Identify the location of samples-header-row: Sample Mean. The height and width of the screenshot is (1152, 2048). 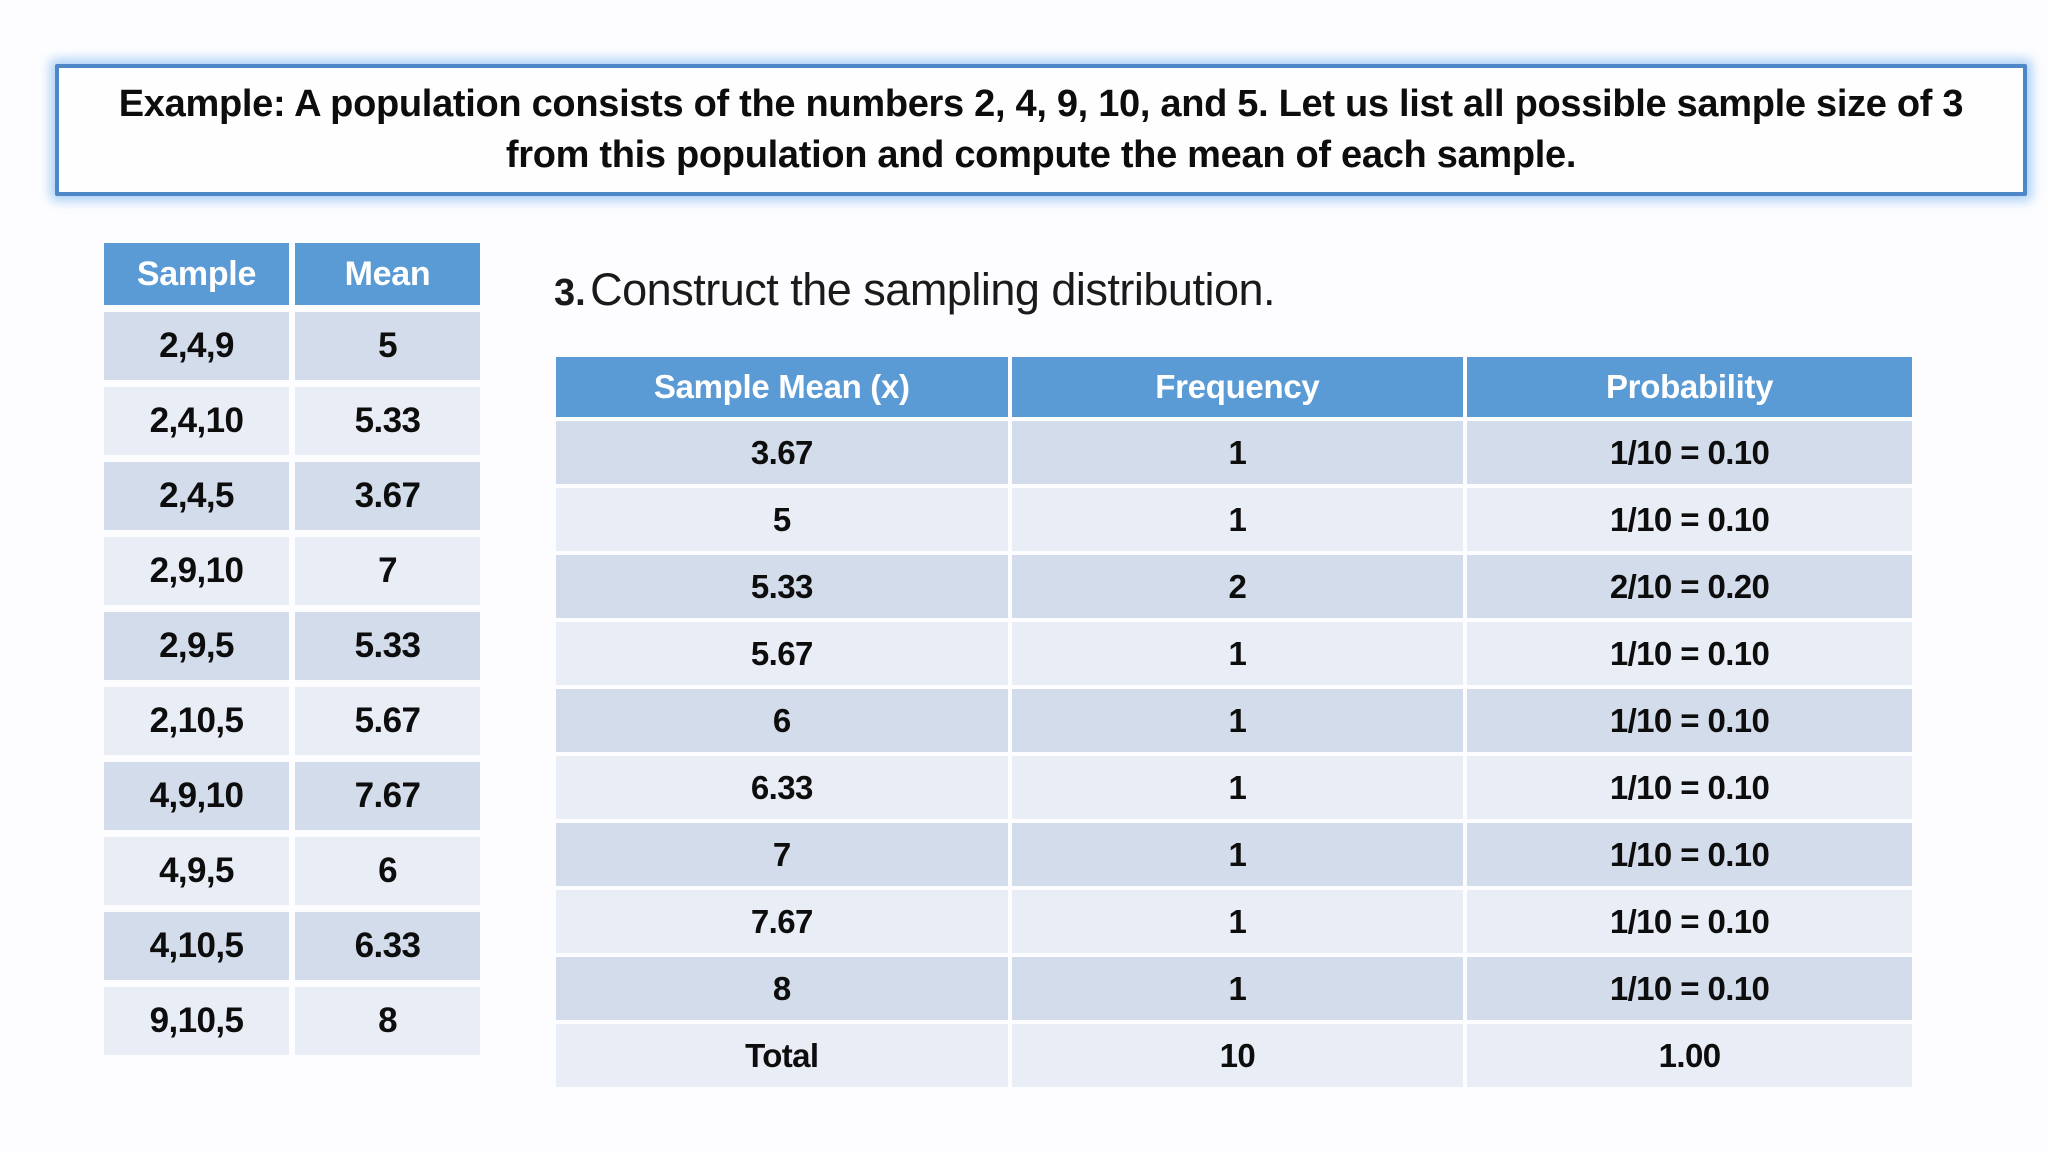
(292, 274).